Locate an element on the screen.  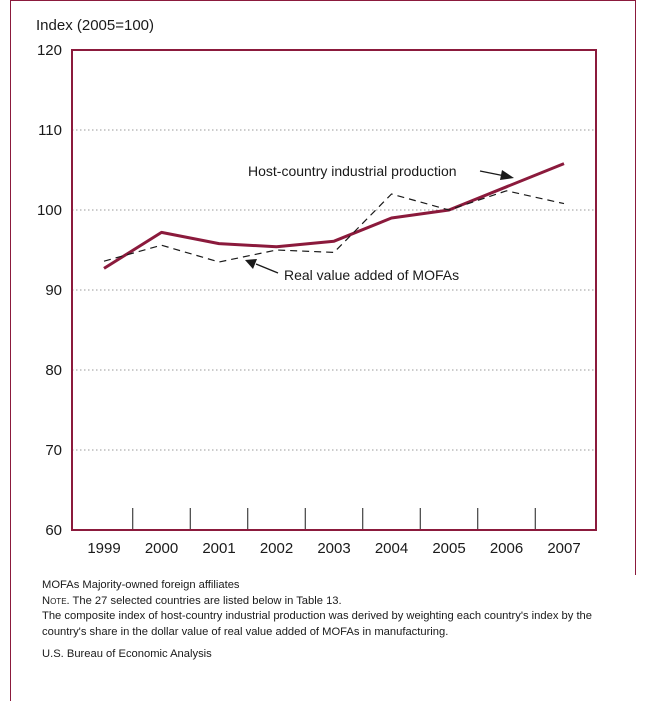
mofa-series-label: Real value added of MOFAs is located at coordinates (371, 275).